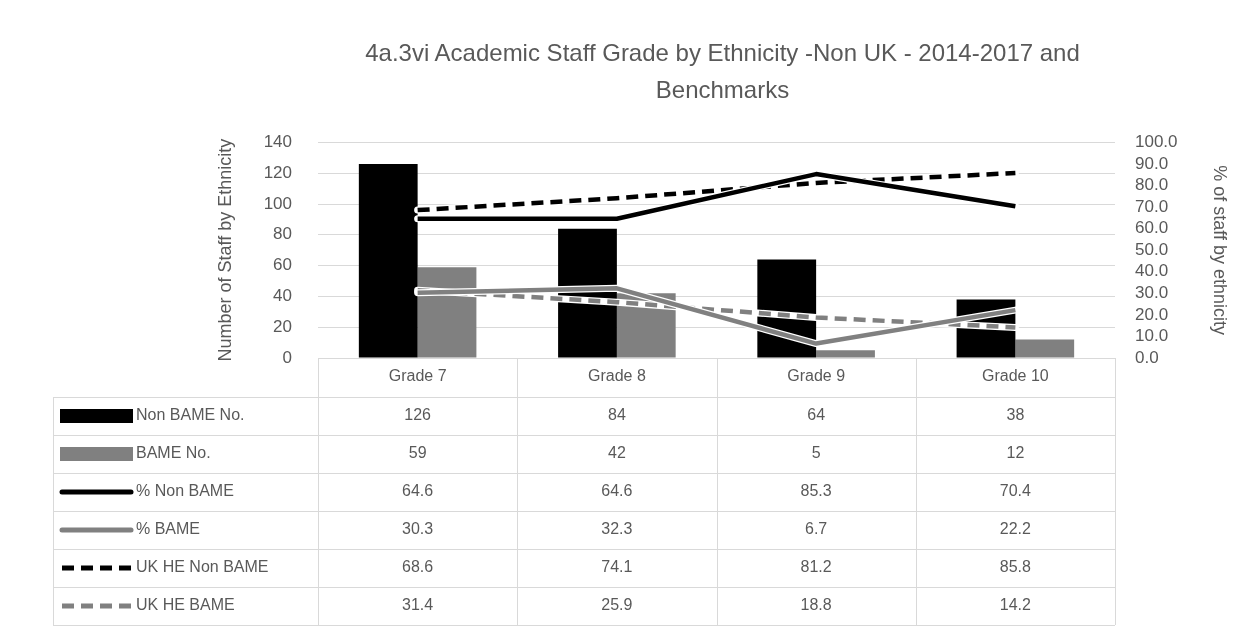 The height and width of the screenshot is (630, 1255). Describe the element at coordinates (1152, 271) in the screenshot. I see `y2-tick-label: 40.0` at that location.